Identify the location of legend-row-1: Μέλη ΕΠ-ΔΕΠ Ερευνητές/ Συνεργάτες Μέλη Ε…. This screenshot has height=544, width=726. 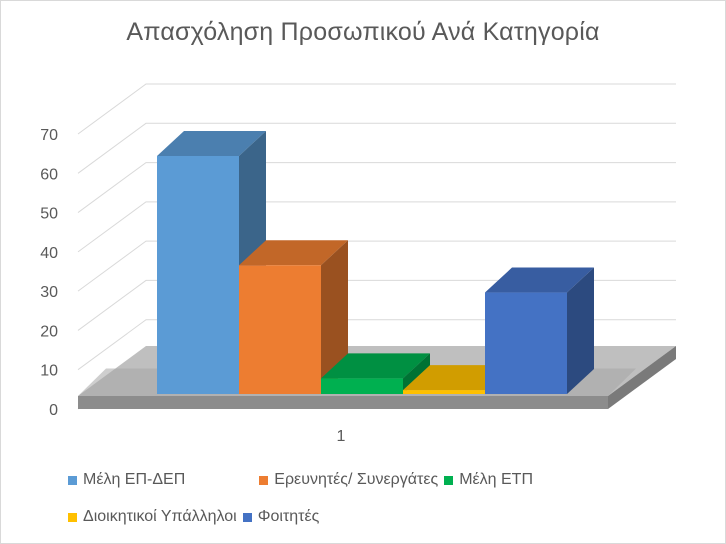
(328, 480).